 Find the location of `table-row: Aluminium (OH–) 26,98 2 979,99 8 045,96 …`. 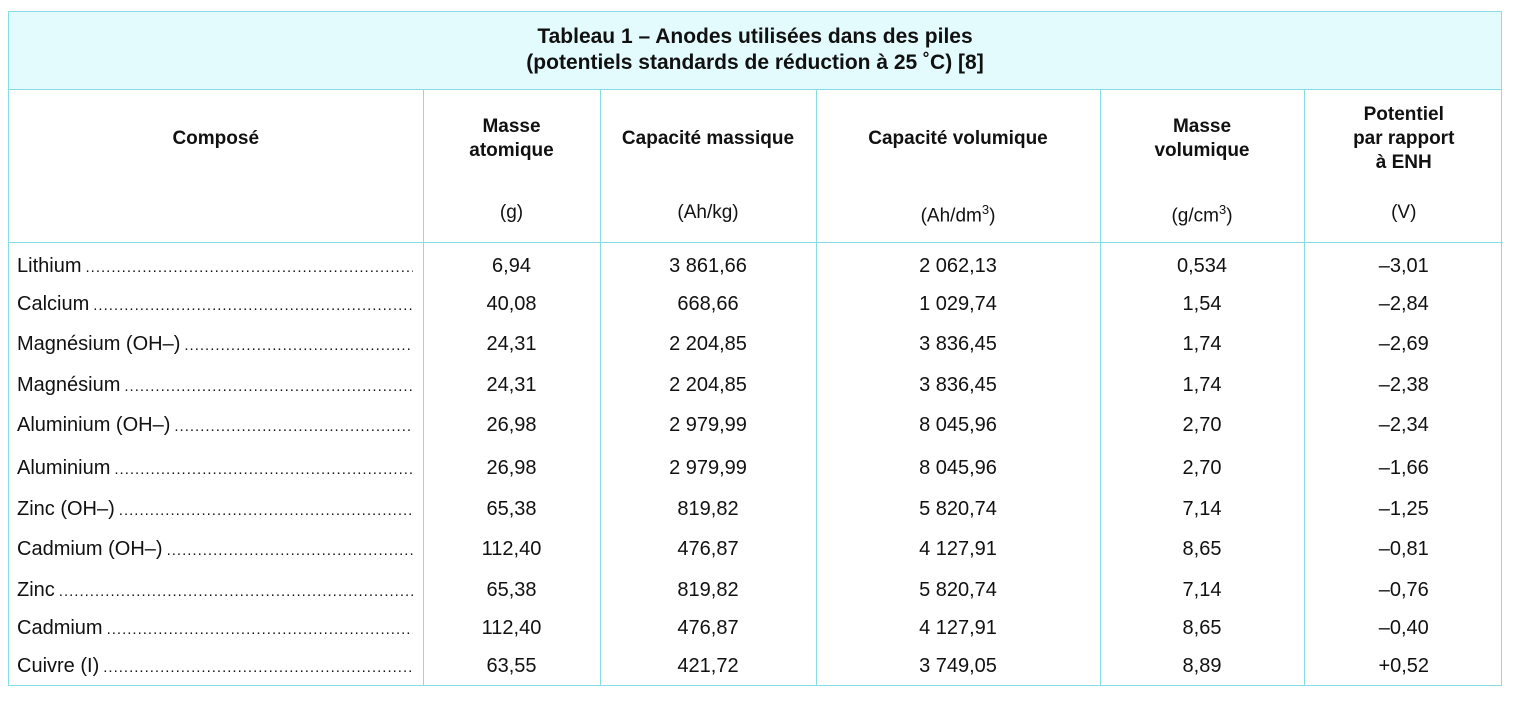

table-row: Aluminium (OH–) 26,98 2 979,99 8 045,96 … is located at coordinates (756, 425).